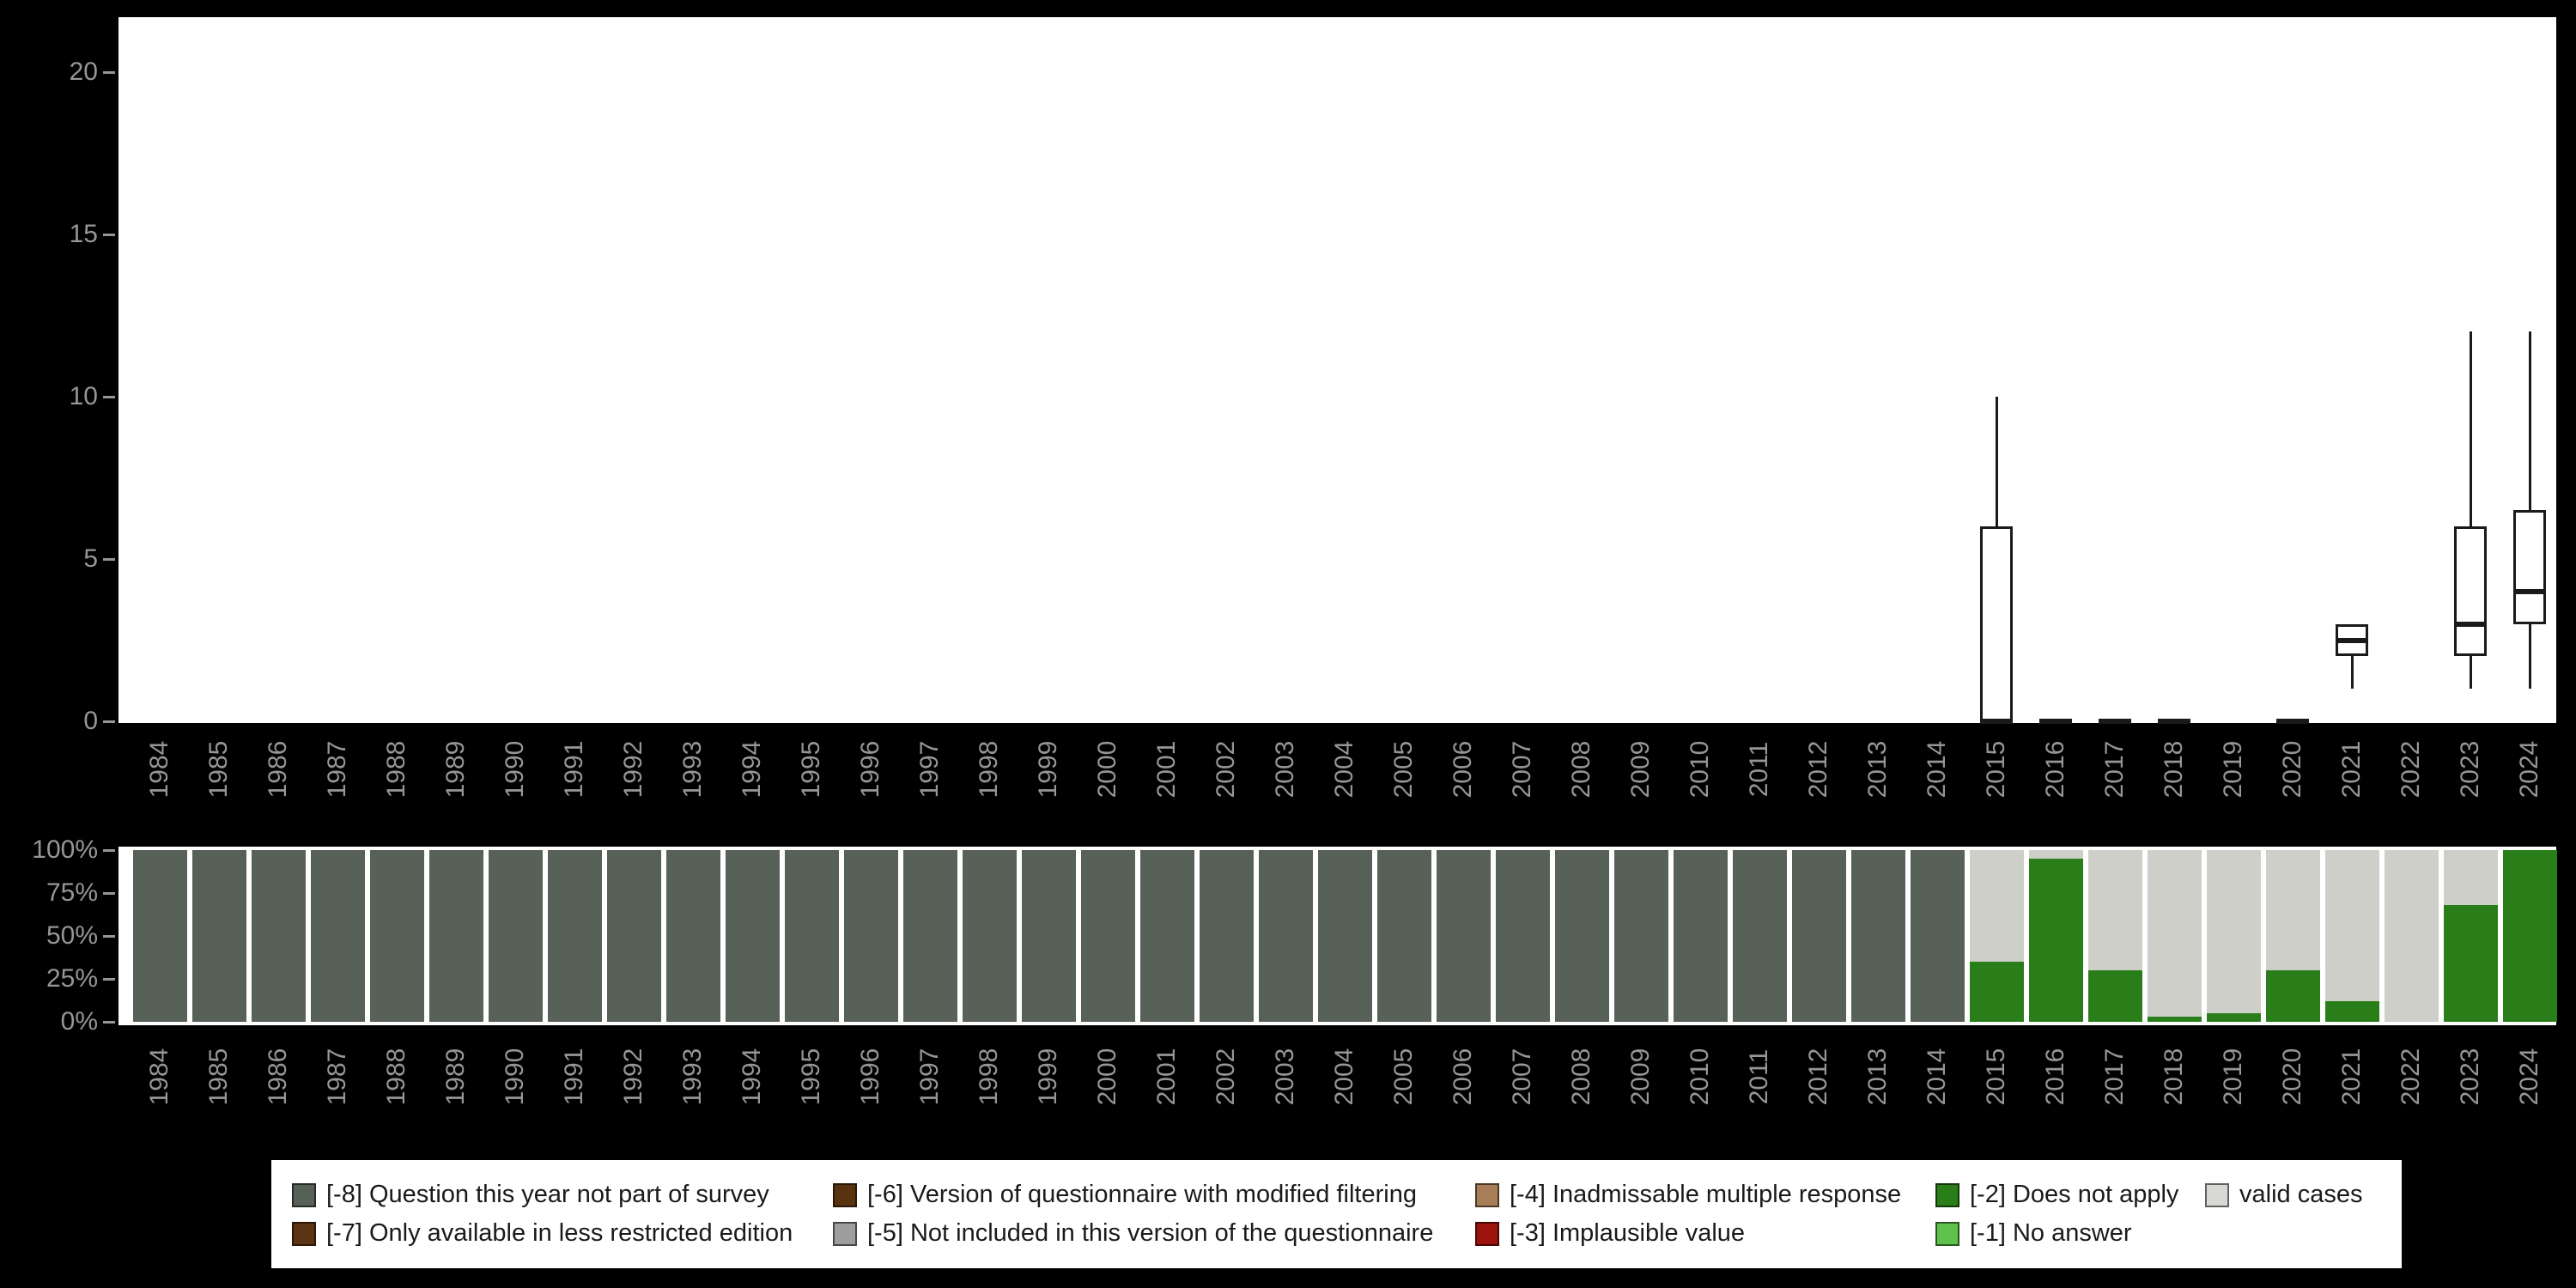  I want to click on y-tick-label: 50%, so click(72, 936).